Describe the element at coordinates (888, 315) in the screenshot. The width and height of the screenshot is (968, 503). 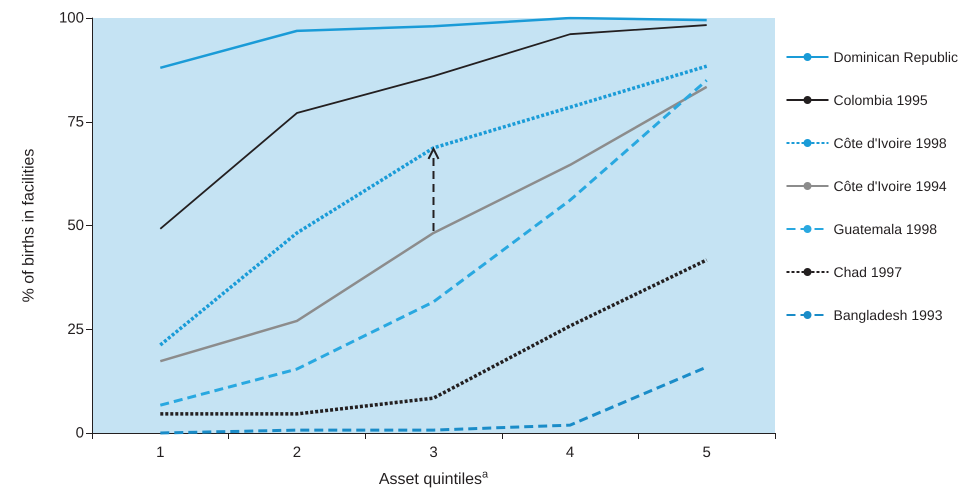
I see `legend-label: Bangladesh 1993` at that location.